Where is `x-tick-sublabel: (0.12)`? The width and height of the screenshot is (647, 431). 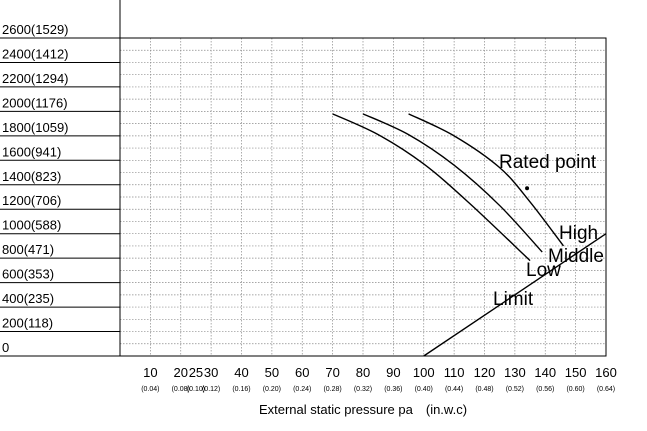 x-tick-sublabel: (0.12) is located at coordinates (211, 389).